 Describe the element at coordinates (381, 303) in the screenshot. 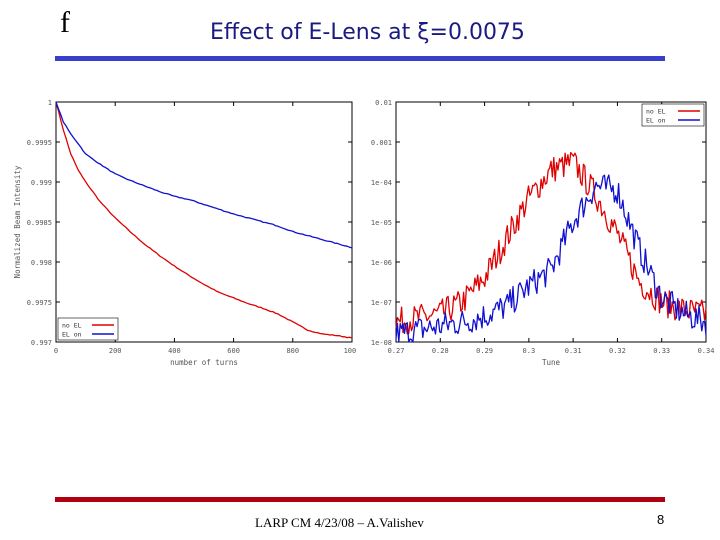

I see `y-tick-label: 1e-07` at that location.